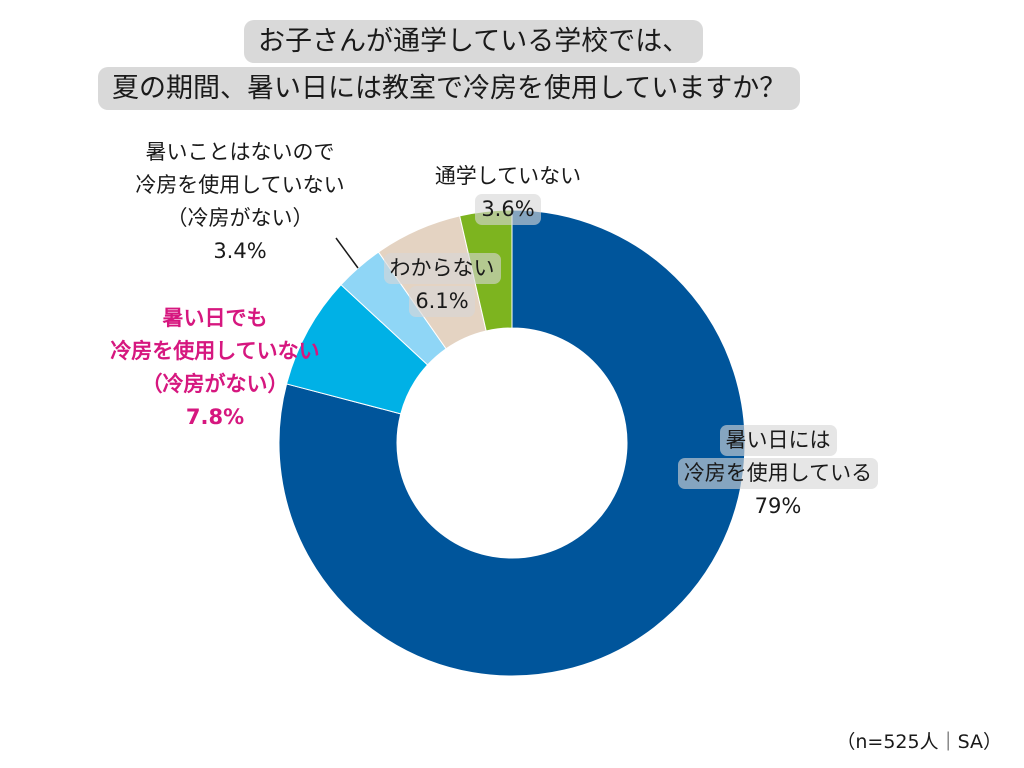  Describe the element at coordinates (442, 301) in the screenshot. I see `slice-percent-label: 6.1%` at that location.